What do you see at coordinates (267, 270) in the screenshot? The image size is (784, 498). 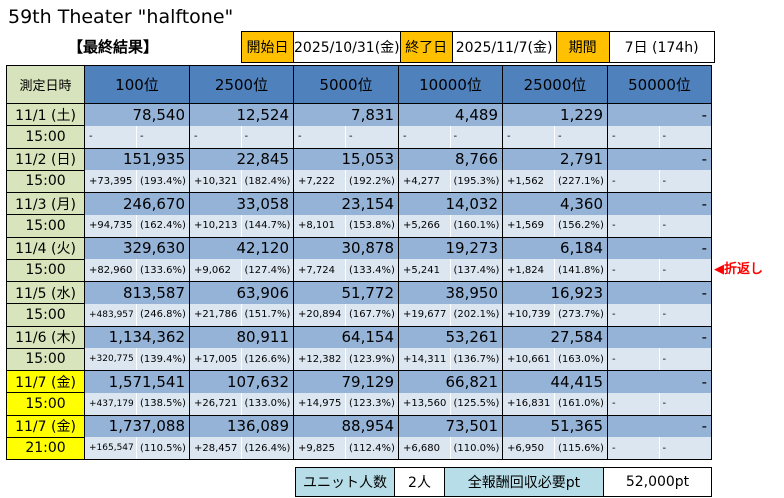 I see `growth-percent: (127.4%)` at bounding box center [267, 270].